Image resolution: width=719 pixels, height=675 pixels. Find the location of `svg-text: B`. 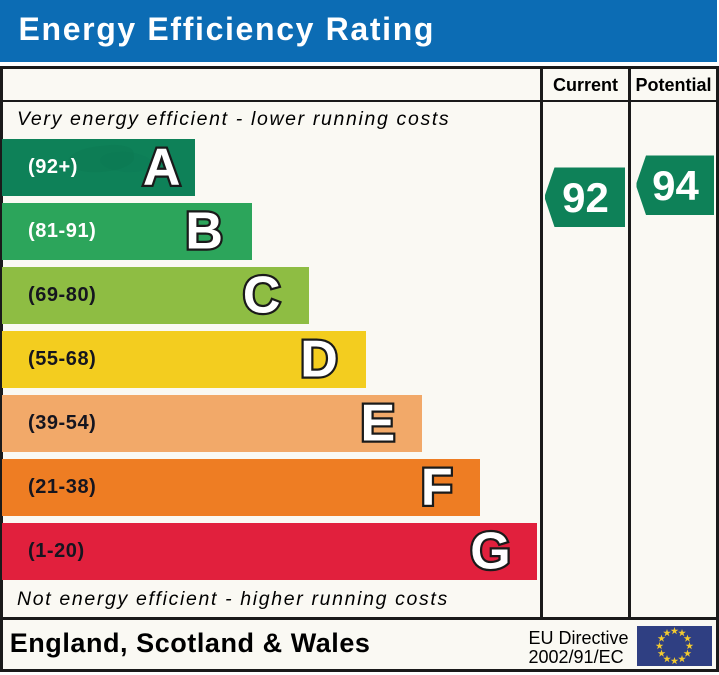

svg-text: B is located at coordinates (204, 232).